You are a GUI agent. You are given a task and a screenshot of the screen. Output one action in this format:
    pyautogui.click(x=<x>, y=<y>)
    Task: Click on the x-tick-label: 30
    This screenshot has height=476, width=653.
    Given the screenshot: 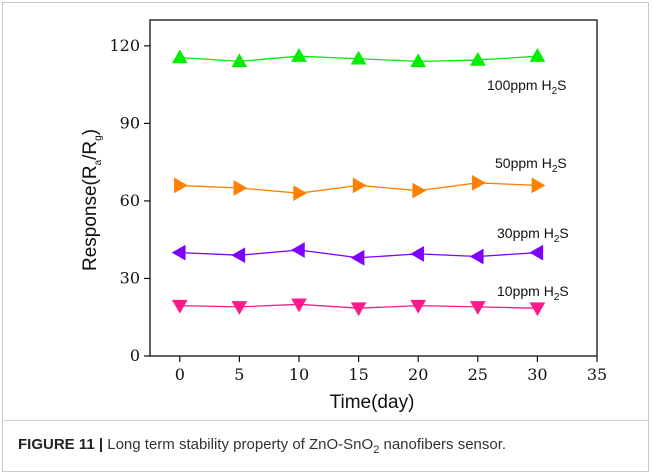 What is the action you would take?
    pyautogui.click(x=537, y=374)
    